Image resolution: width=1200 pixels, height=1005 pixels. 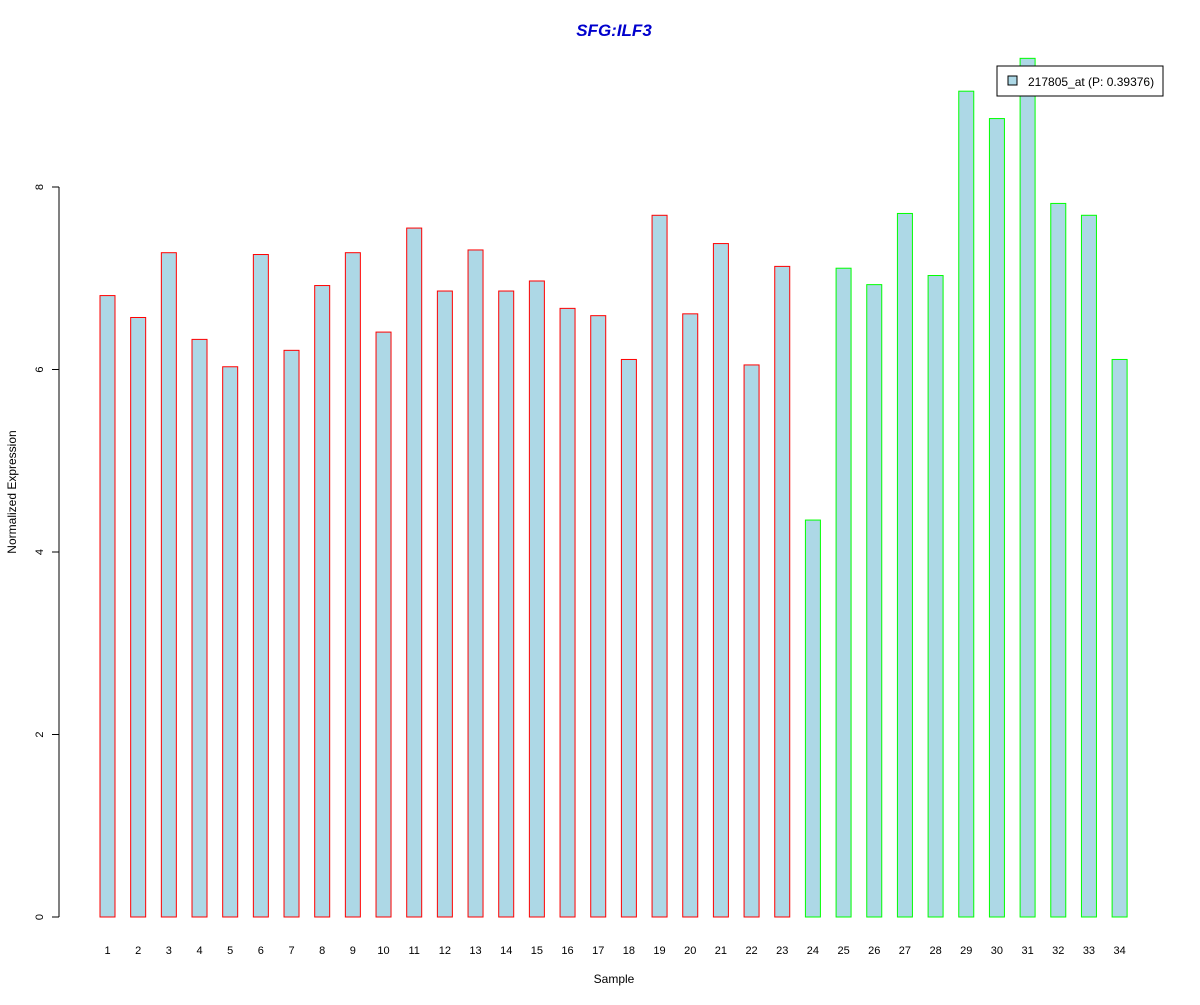 I want to click on x-tick-label: 13, so click(x=475, y=951).